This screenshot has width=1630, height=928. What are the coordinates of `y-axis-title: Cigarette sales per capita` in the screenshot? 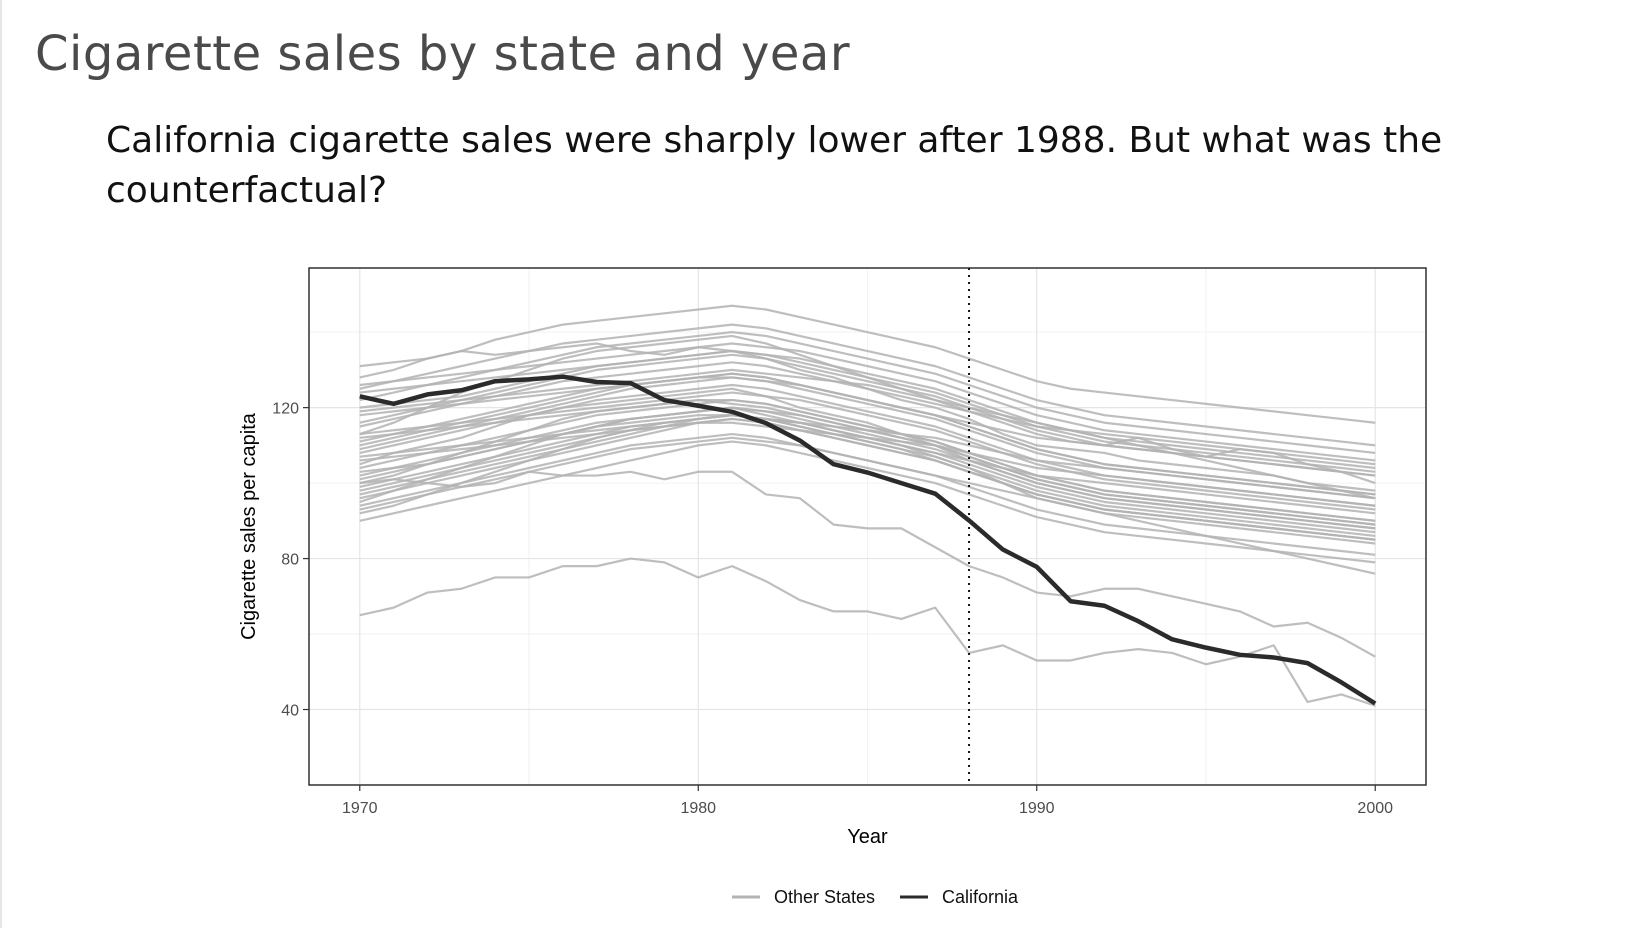 It's located at (249, 526).